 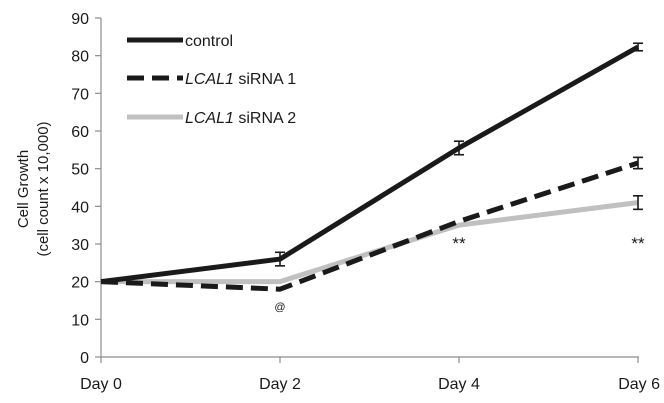 I want to click on legend-label: LCAL1 siRNA 2, so click(x=240, y=118).